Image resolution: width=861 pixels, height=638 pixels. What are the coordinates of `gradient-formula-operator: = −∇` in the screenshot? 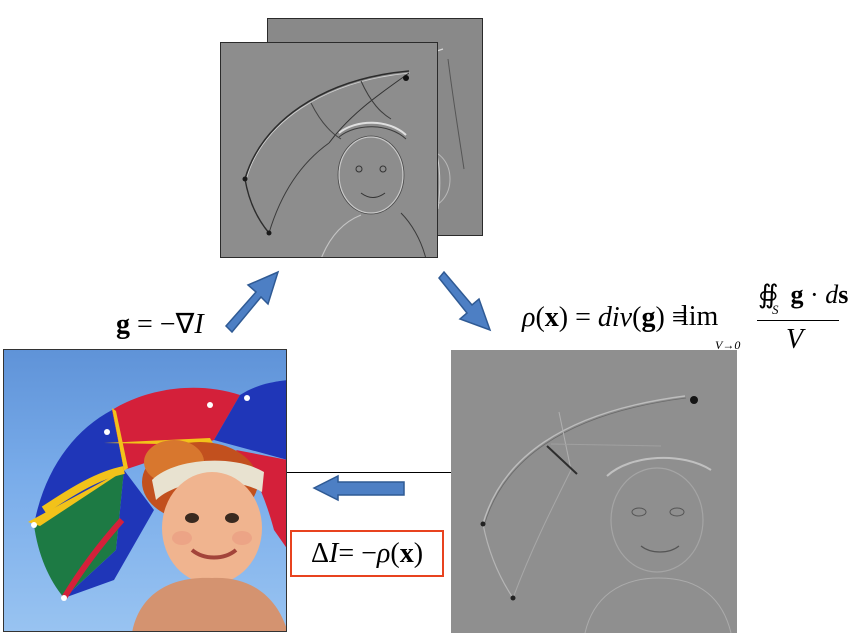 It's located at (162, 324).